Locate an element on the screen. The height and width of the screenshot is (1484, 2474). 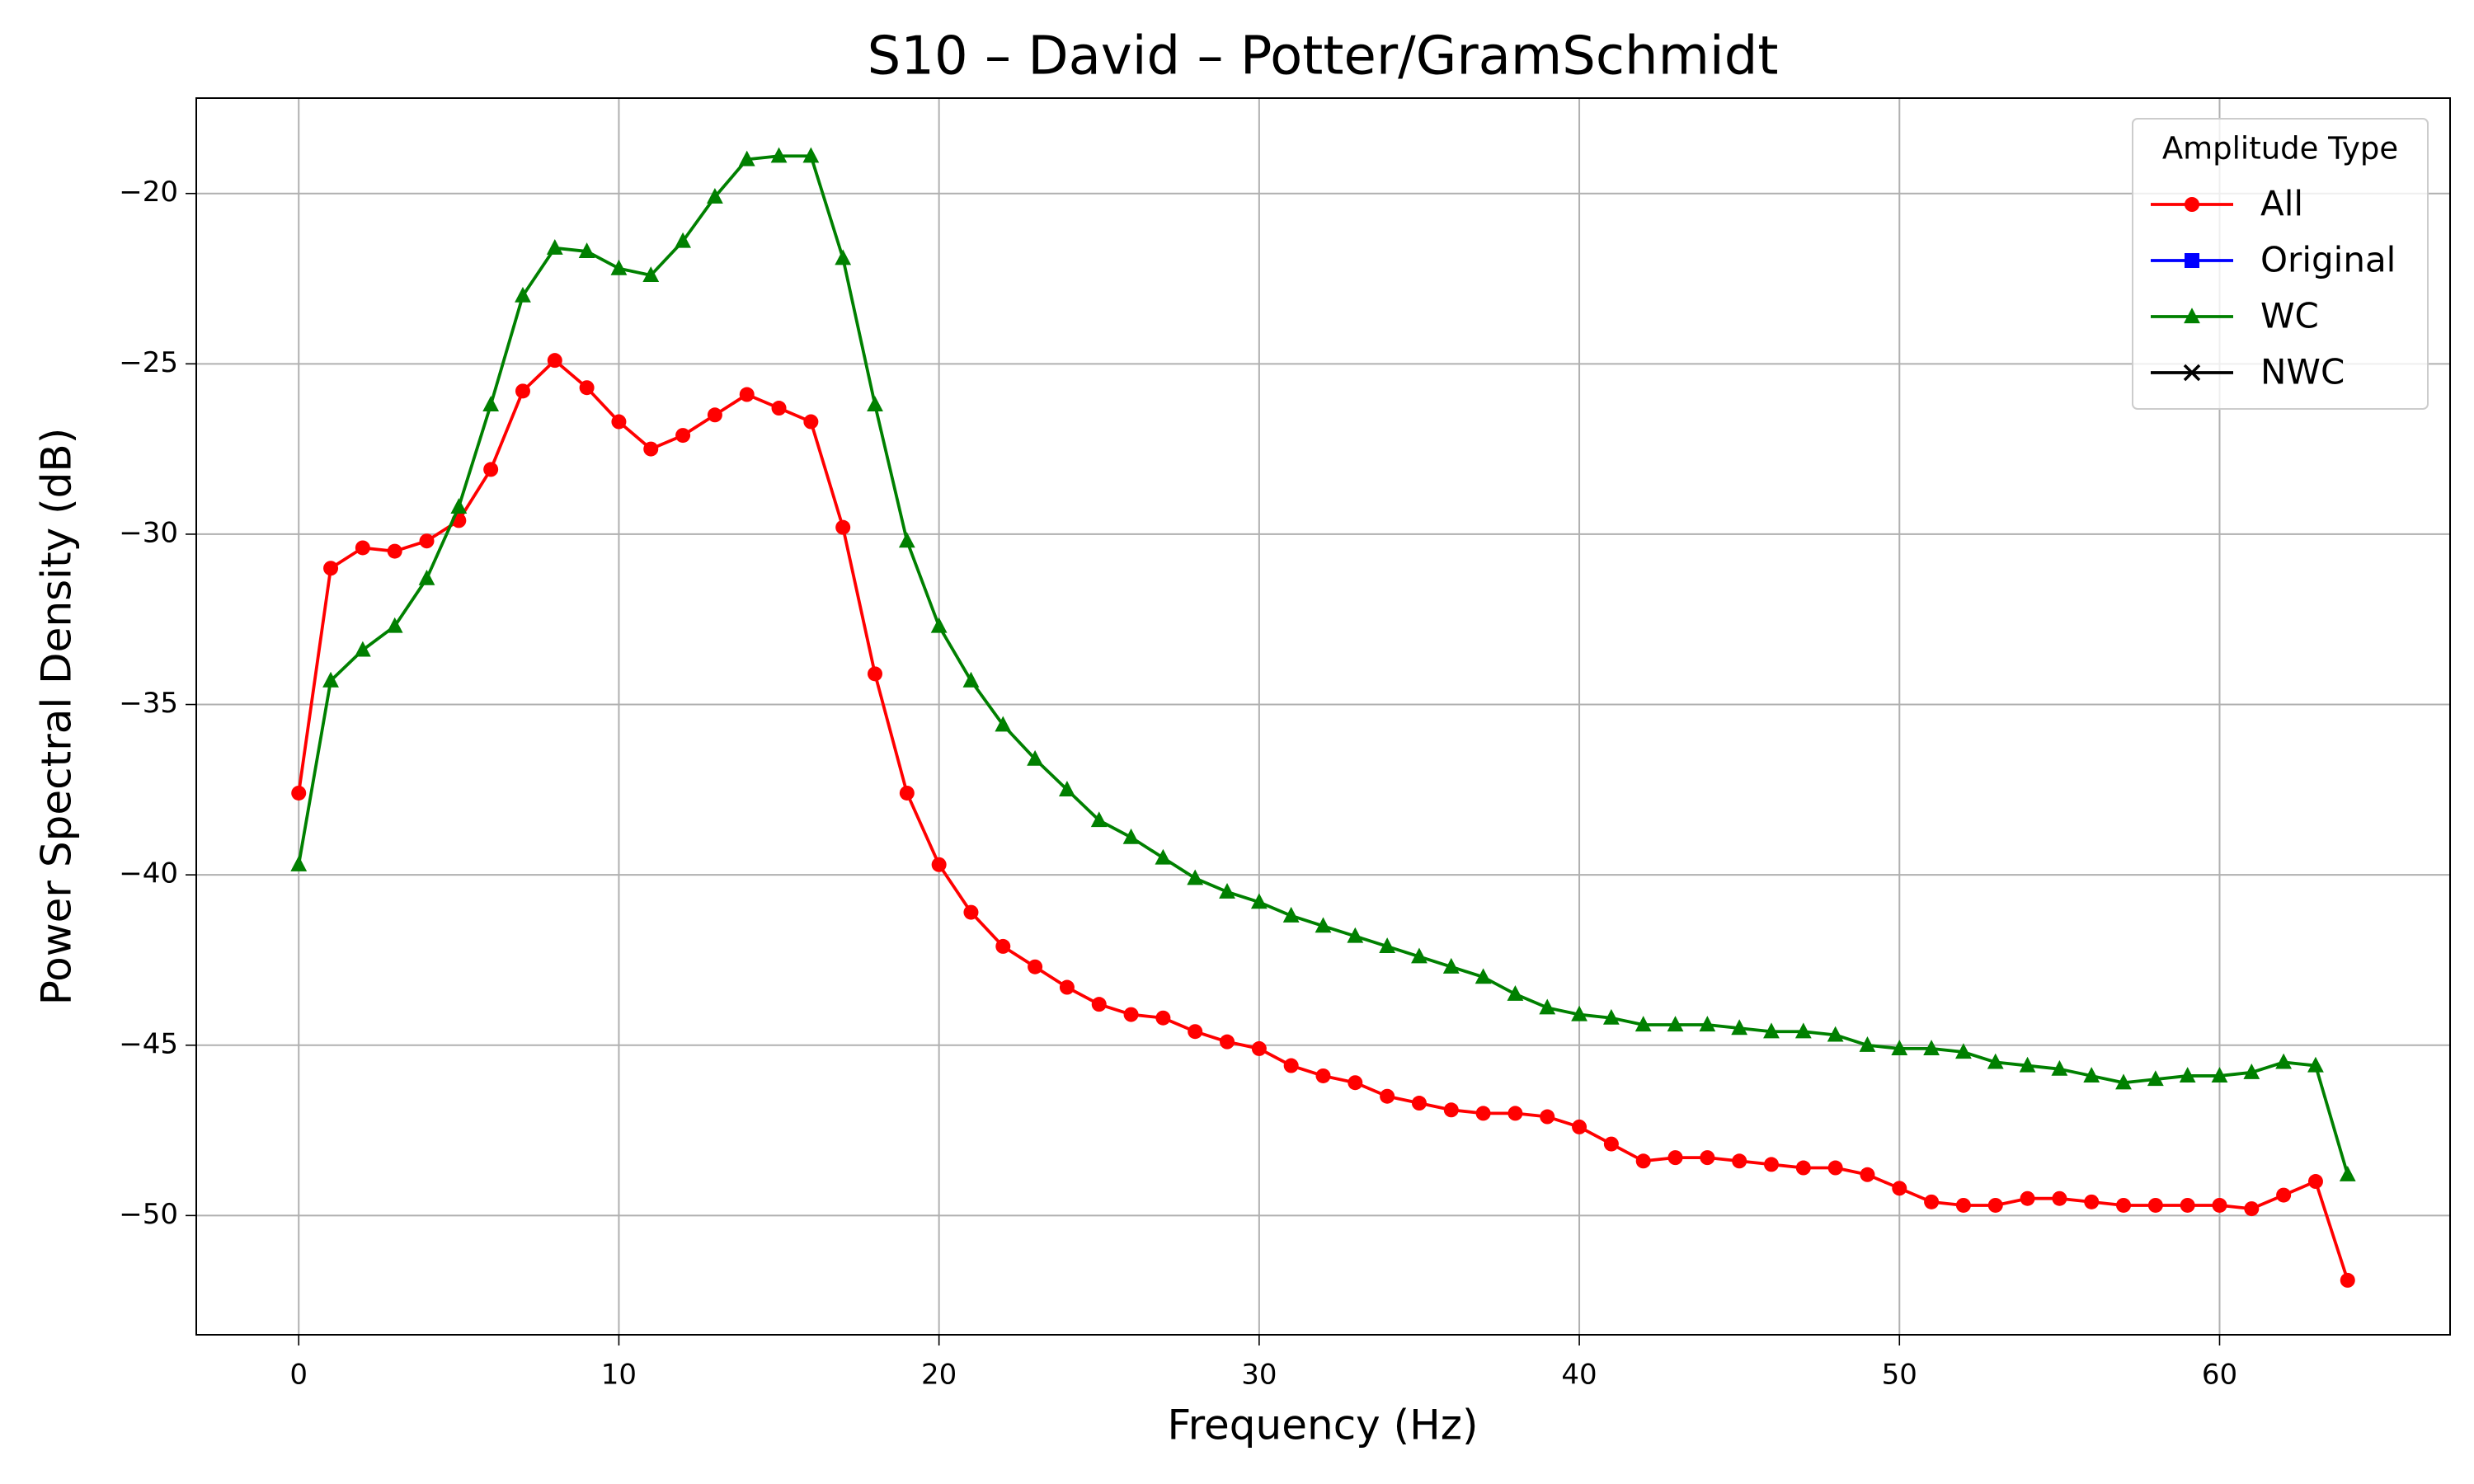
y-tick-label: −30 is located at coordinates (148, 532).